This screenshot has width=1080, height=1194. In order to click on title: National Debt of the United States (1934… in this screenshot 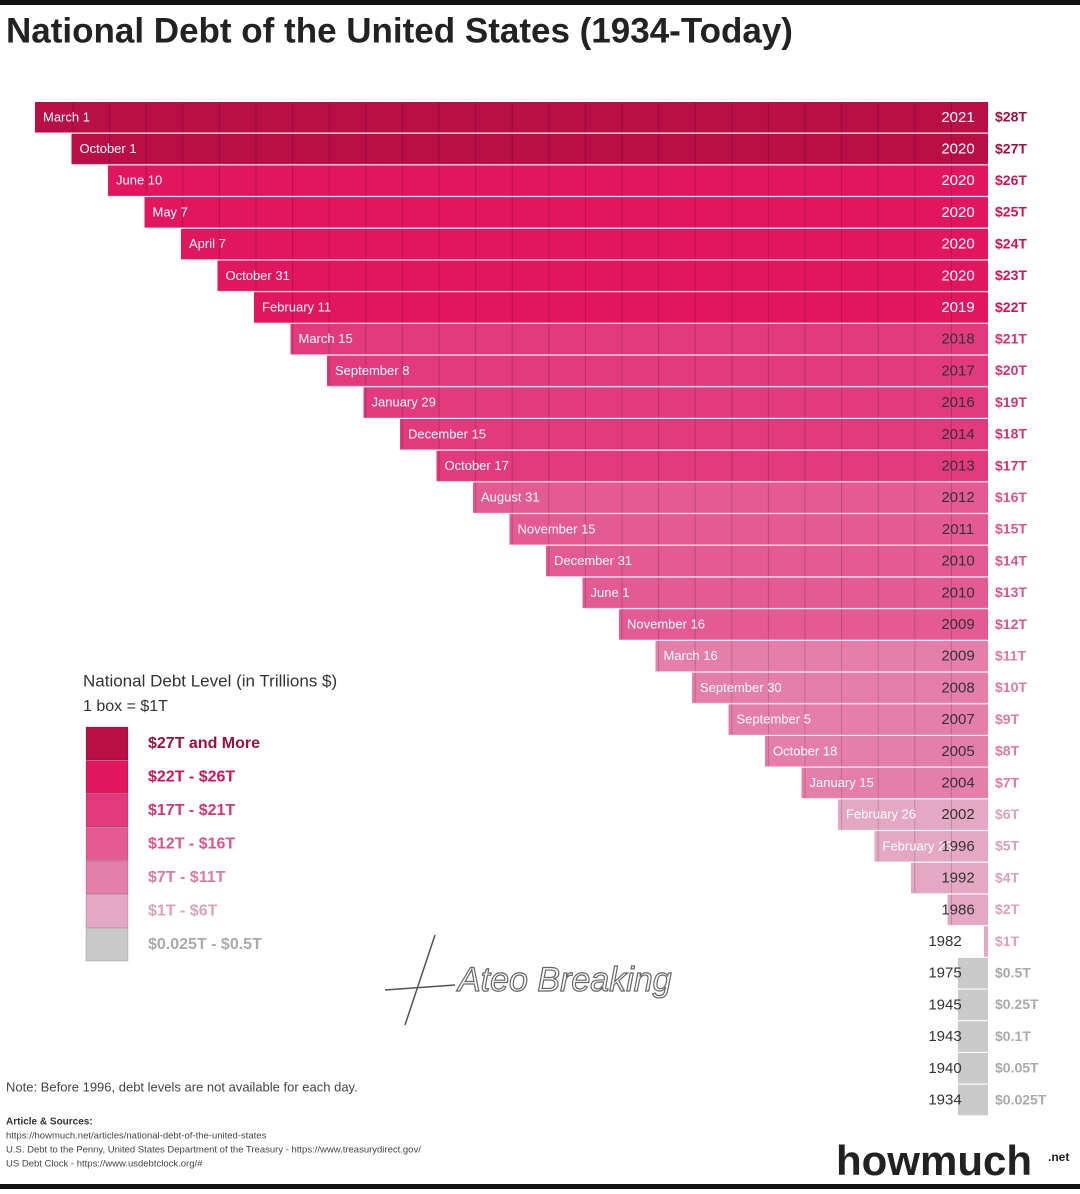, I will do `click(399, 30)`.